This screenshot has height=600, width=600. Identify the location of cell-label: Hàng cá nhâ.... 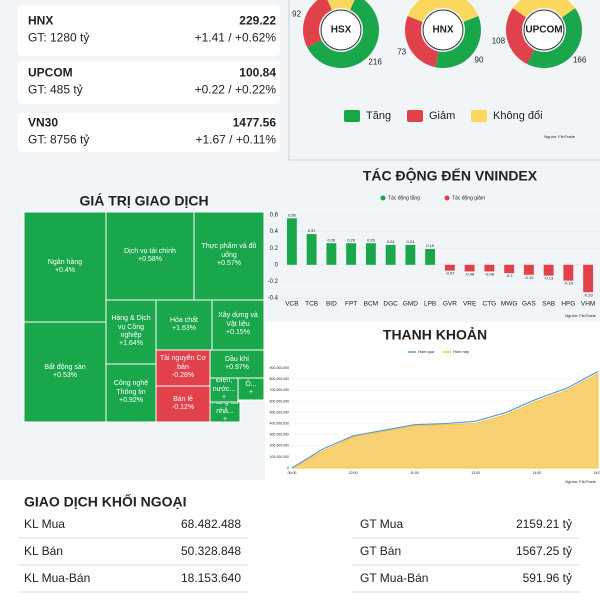
(225, 409).